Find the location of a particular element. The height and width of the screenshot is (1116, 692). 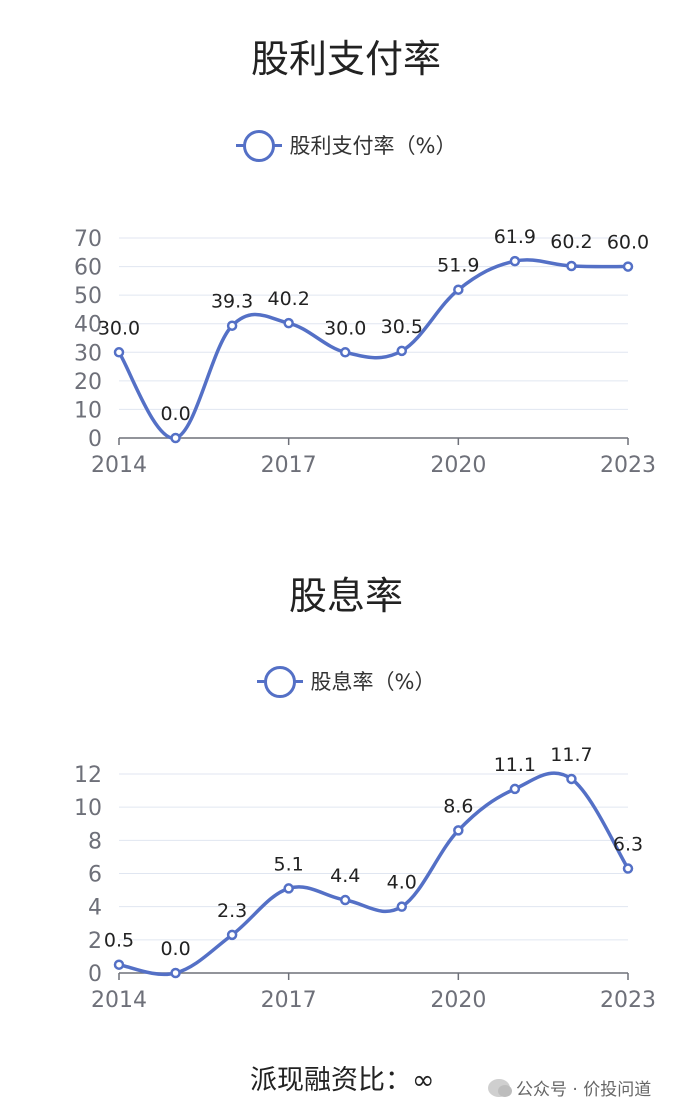

y-tick-label: 12 is located at coordinates (88, 775).